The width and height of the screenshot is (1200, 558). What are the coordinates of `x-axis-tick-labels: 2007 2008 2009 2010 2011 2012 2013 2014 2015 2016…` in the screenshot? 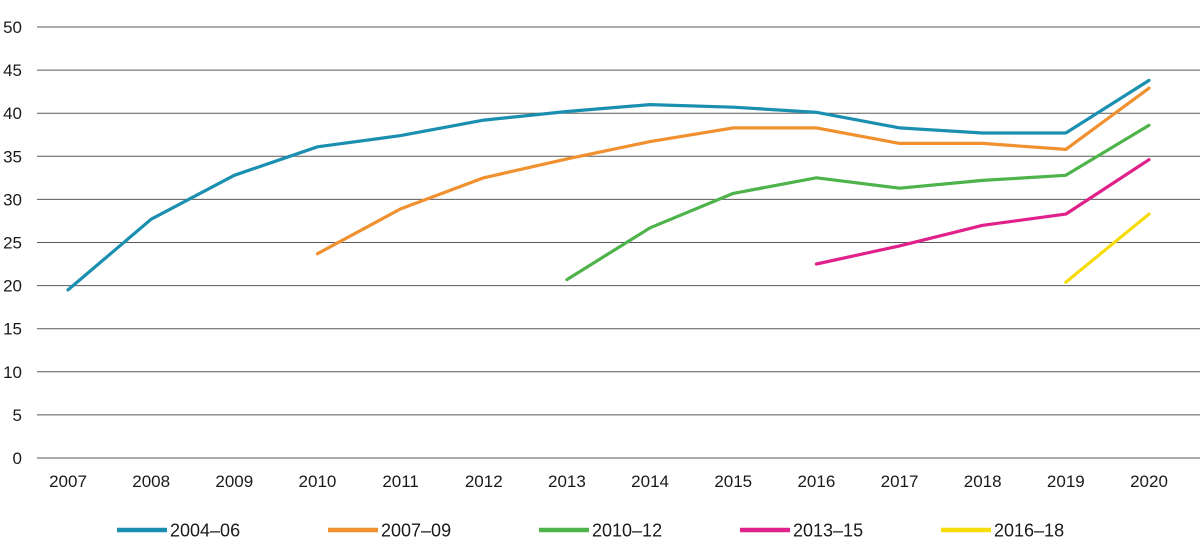 It's located at (608, 481).